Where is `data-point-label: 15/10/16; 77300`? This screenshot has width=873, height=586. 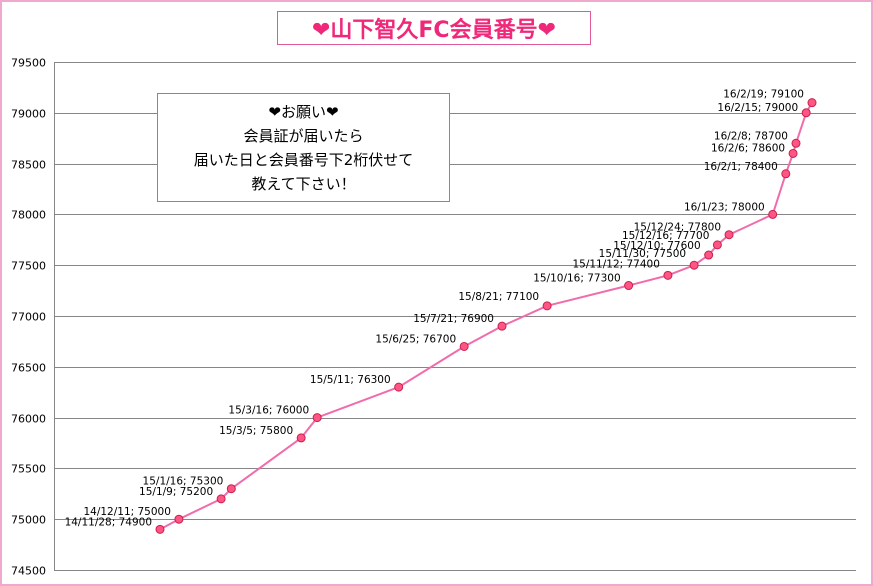 data-point-label: 15/10/16; 77300 is located at coordinates (576, 279).